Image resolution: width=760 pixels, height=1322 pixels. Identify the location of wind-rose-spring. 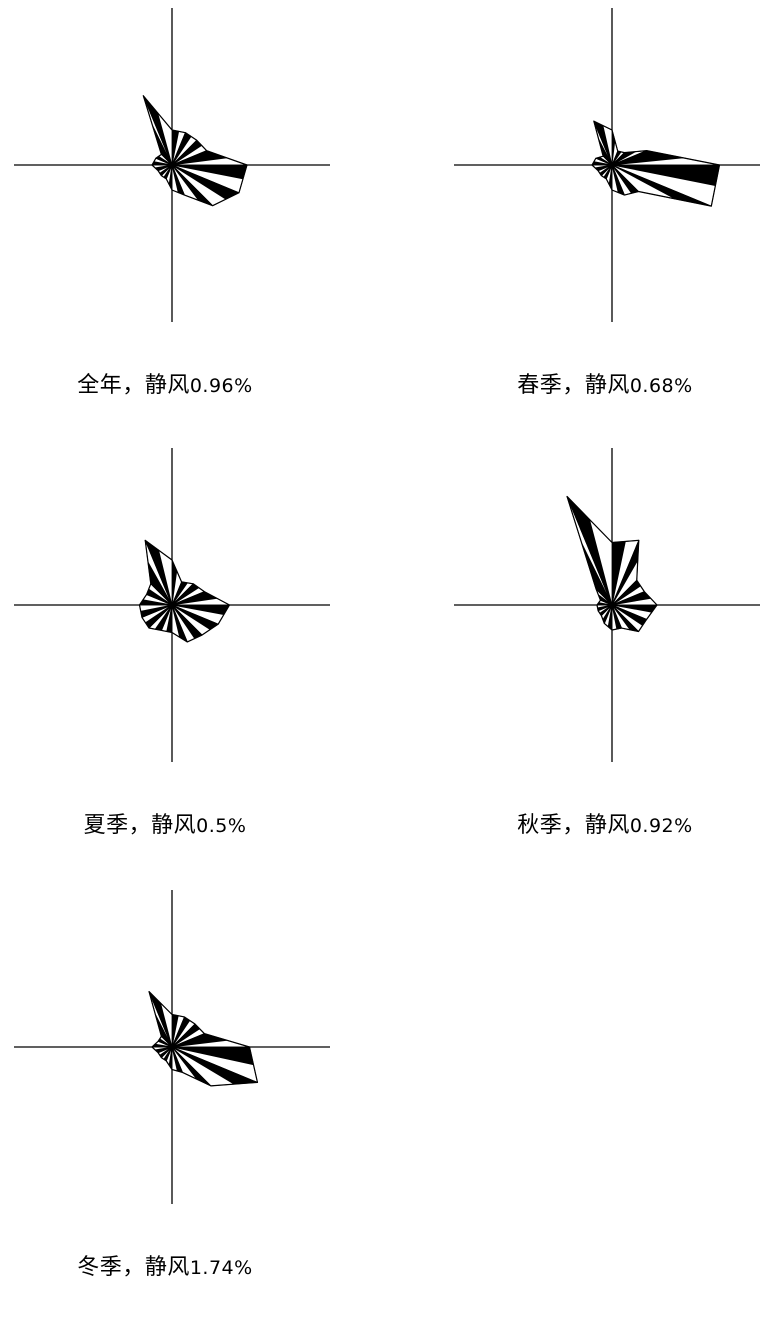
(607, 165).